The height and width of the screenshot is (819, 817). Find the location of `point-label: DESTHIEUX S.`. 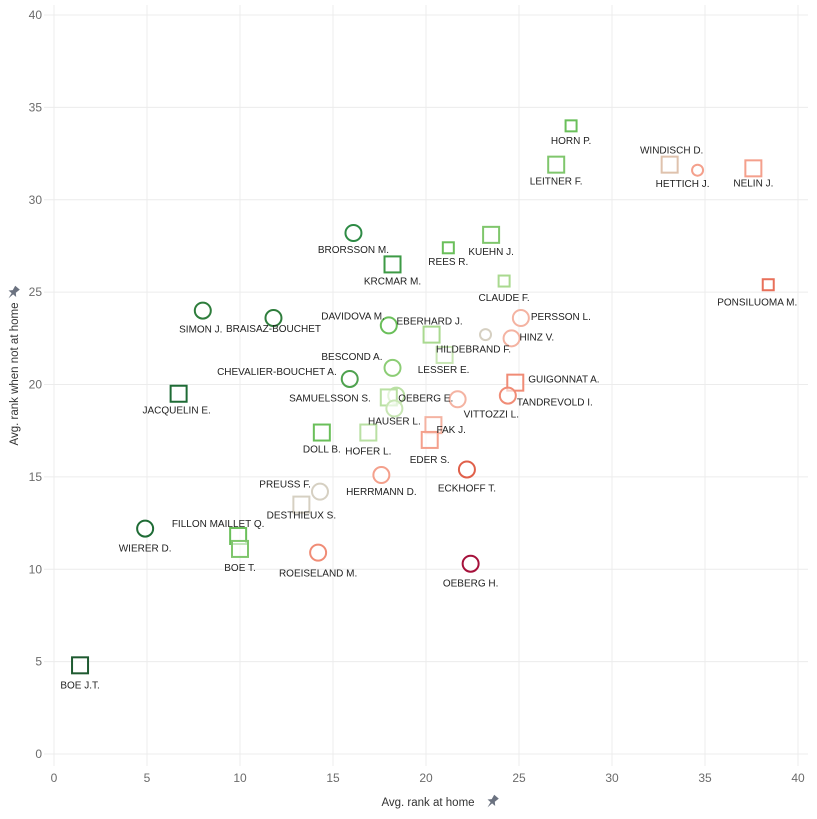

point-label: DESTHIEUX S. is located at coordinates (301, 516).